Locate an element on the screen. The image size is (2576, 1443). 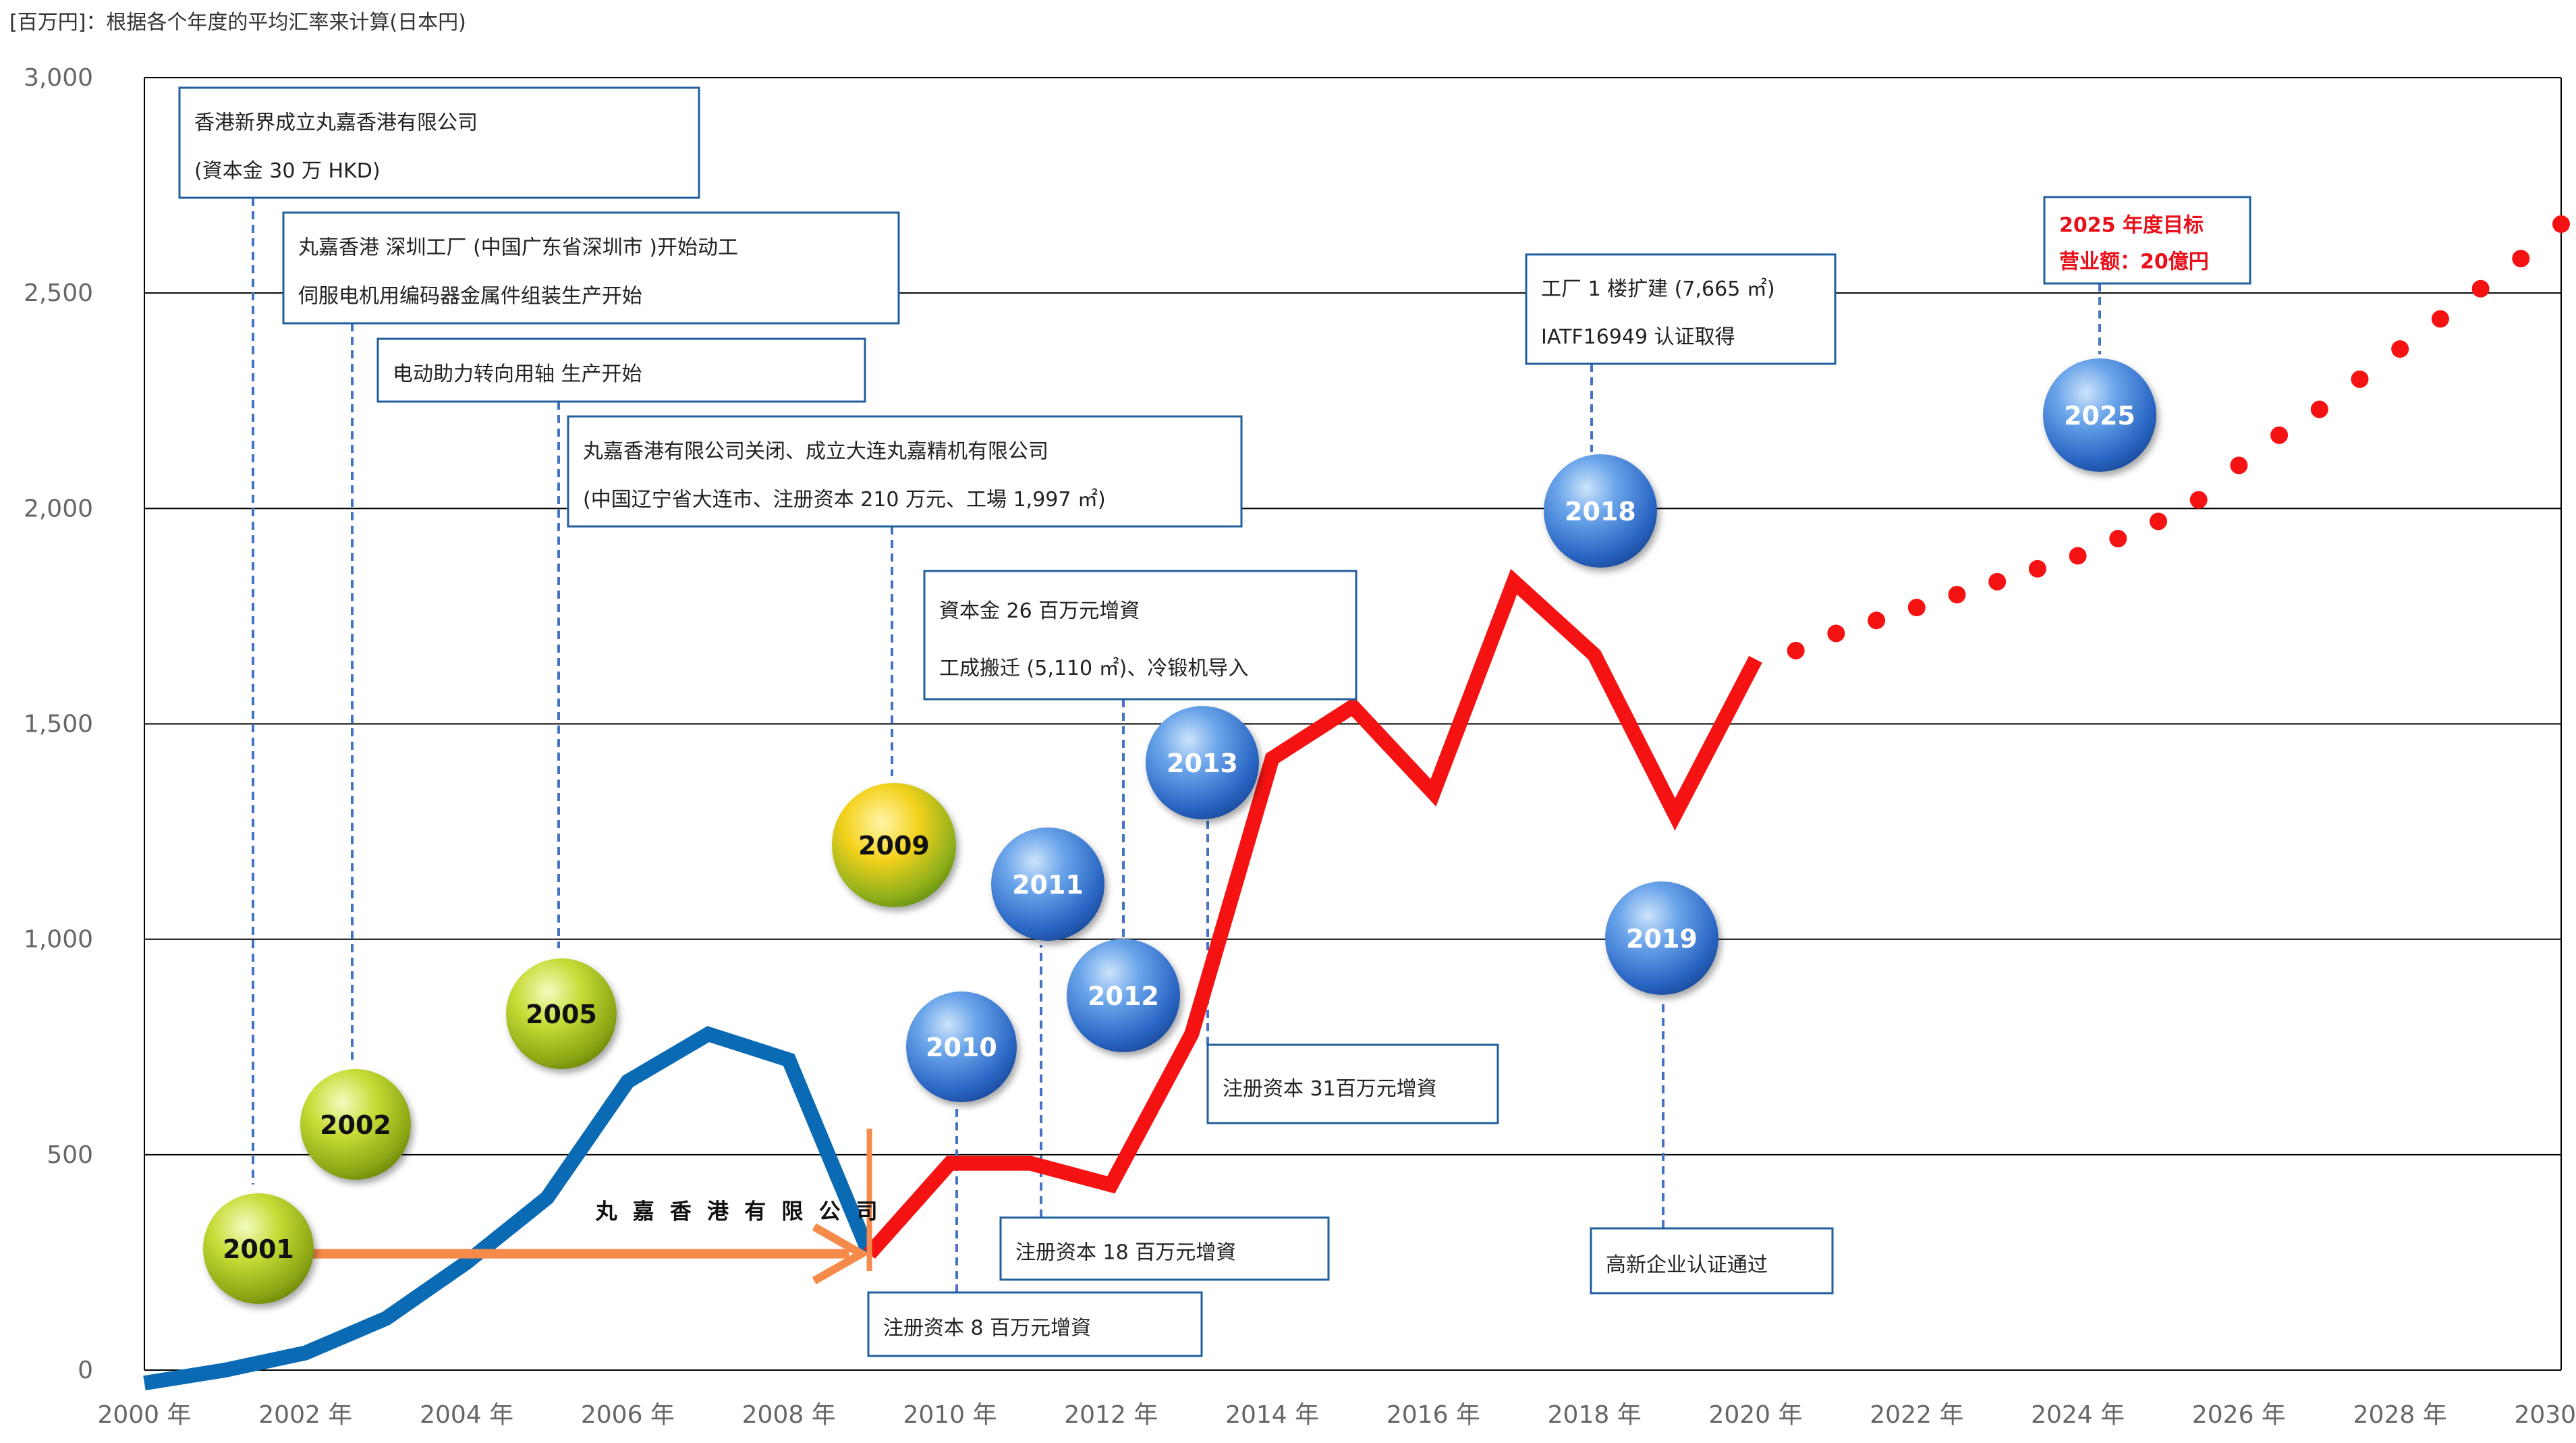
milestone-label: 2025 is located at coordinates (2099, 416).